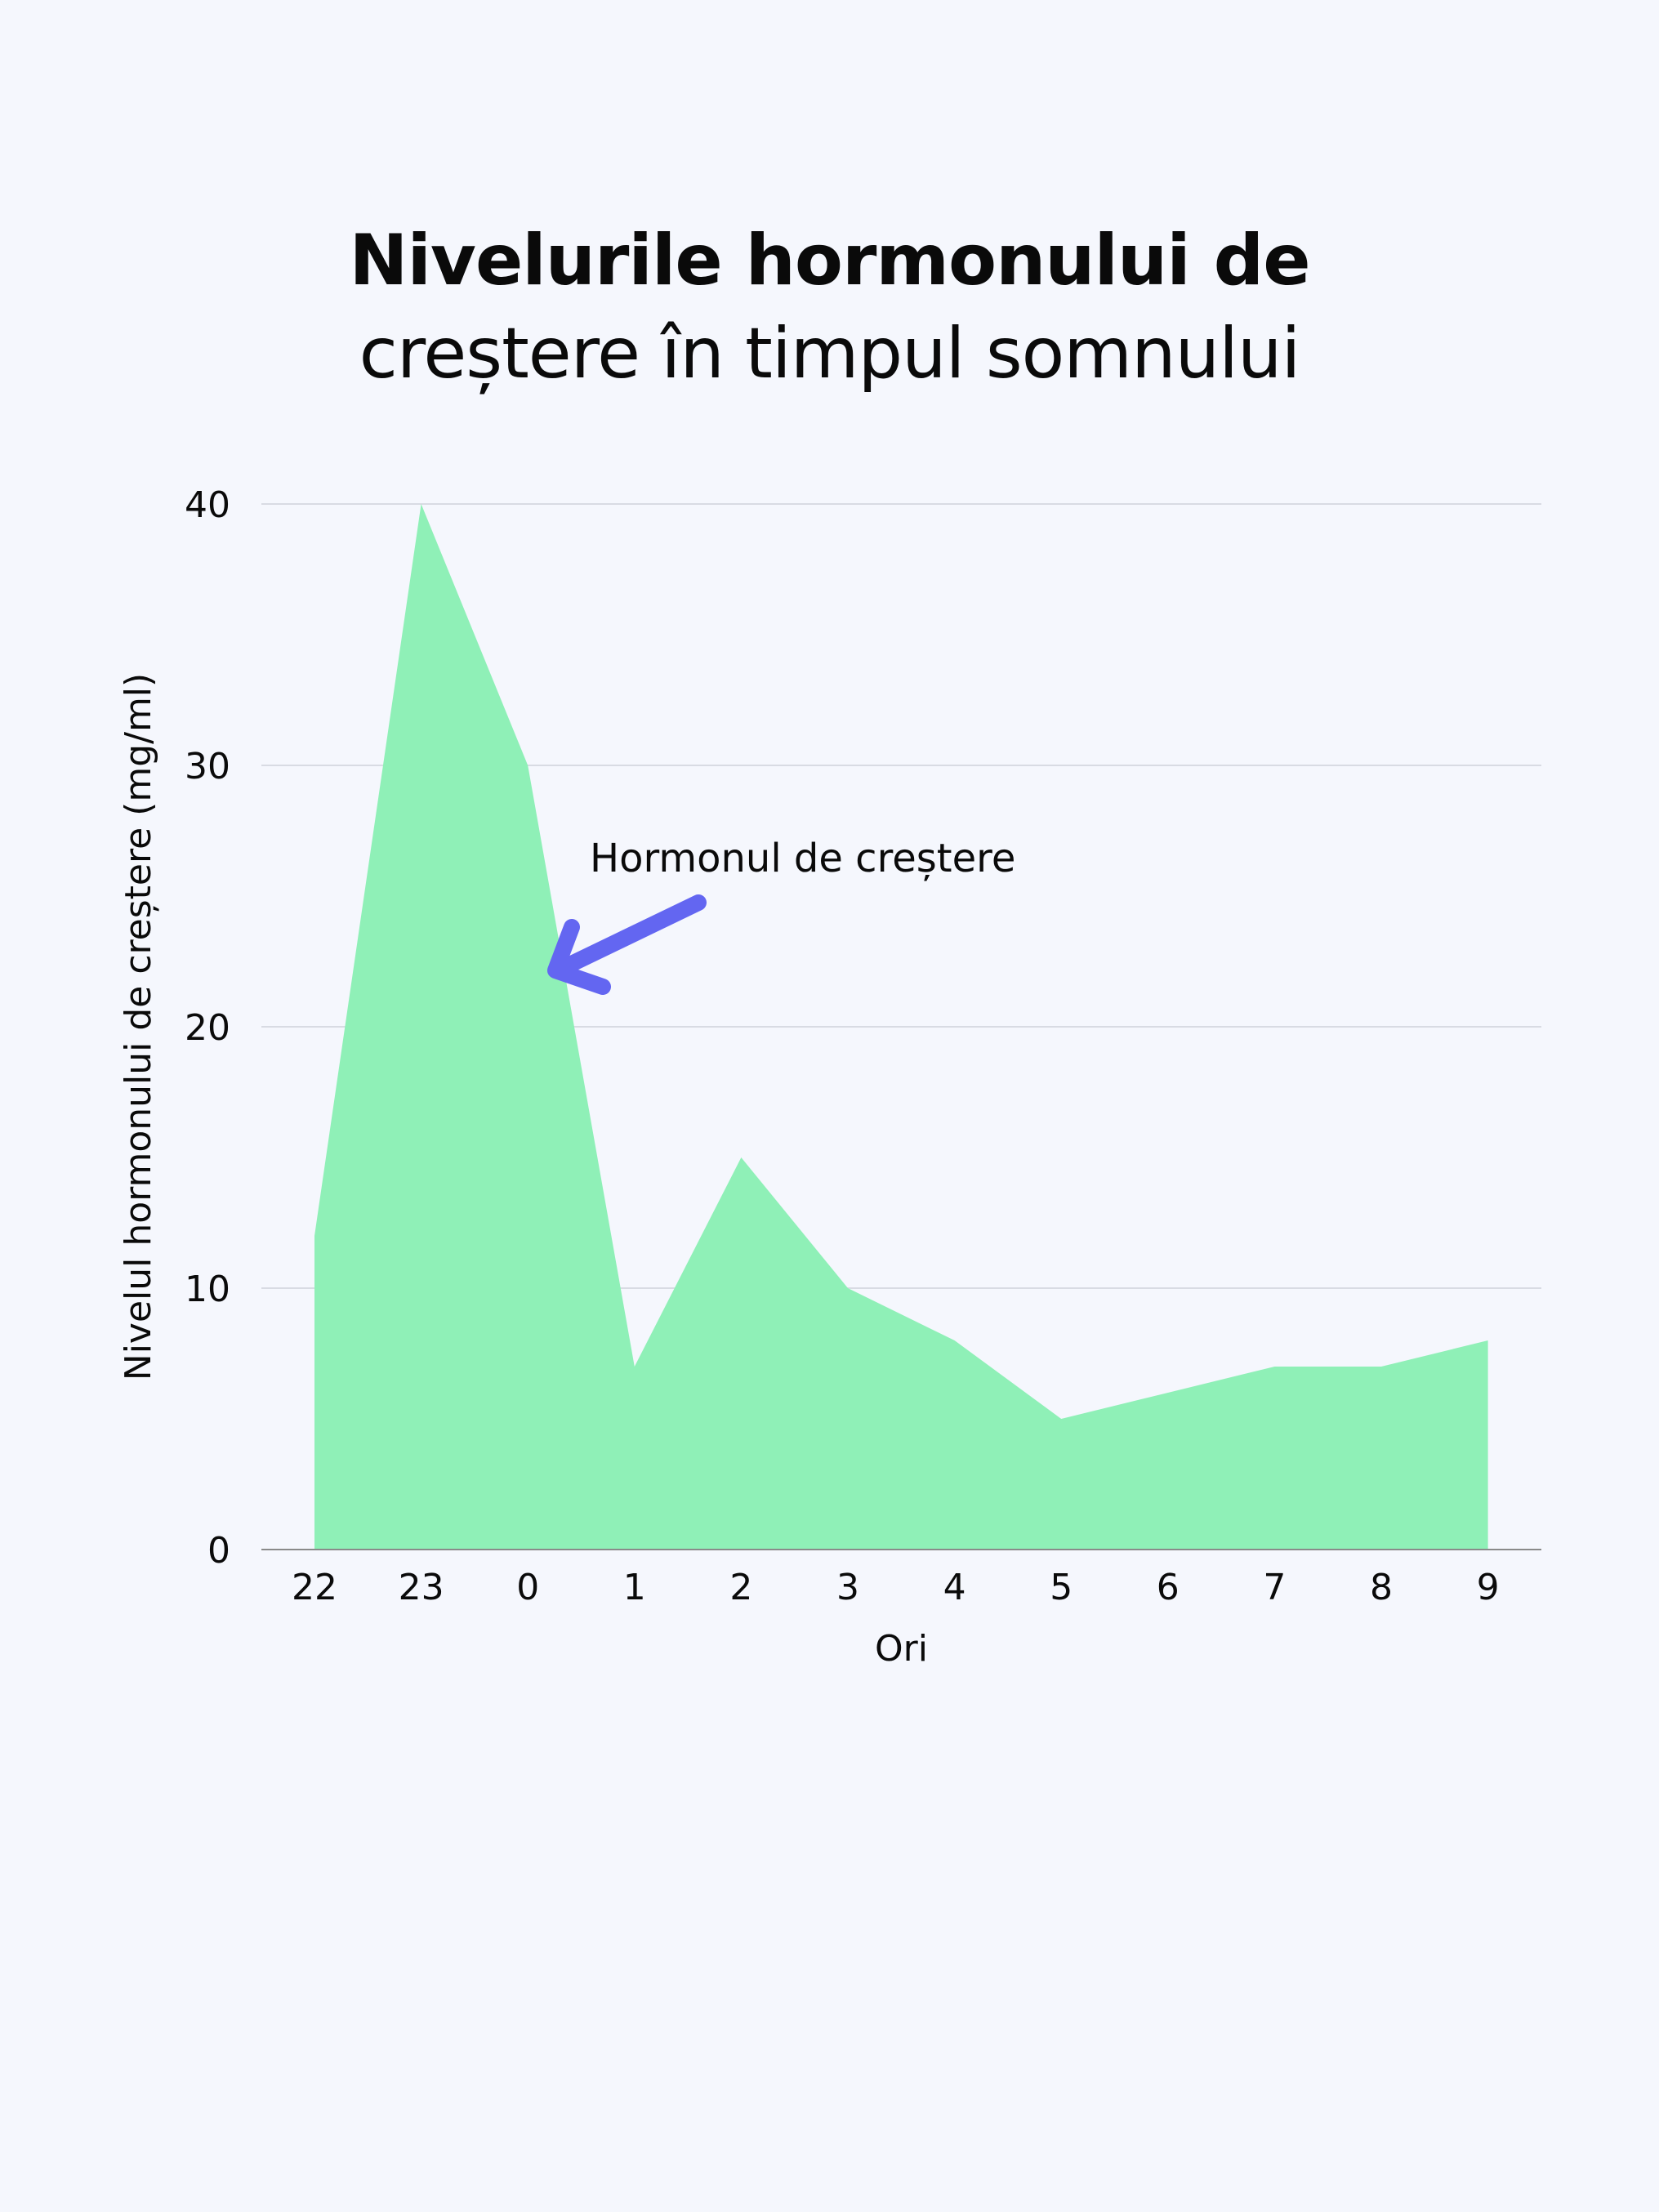  I want to click on y-tick-label: 0, so click(218, 1551).